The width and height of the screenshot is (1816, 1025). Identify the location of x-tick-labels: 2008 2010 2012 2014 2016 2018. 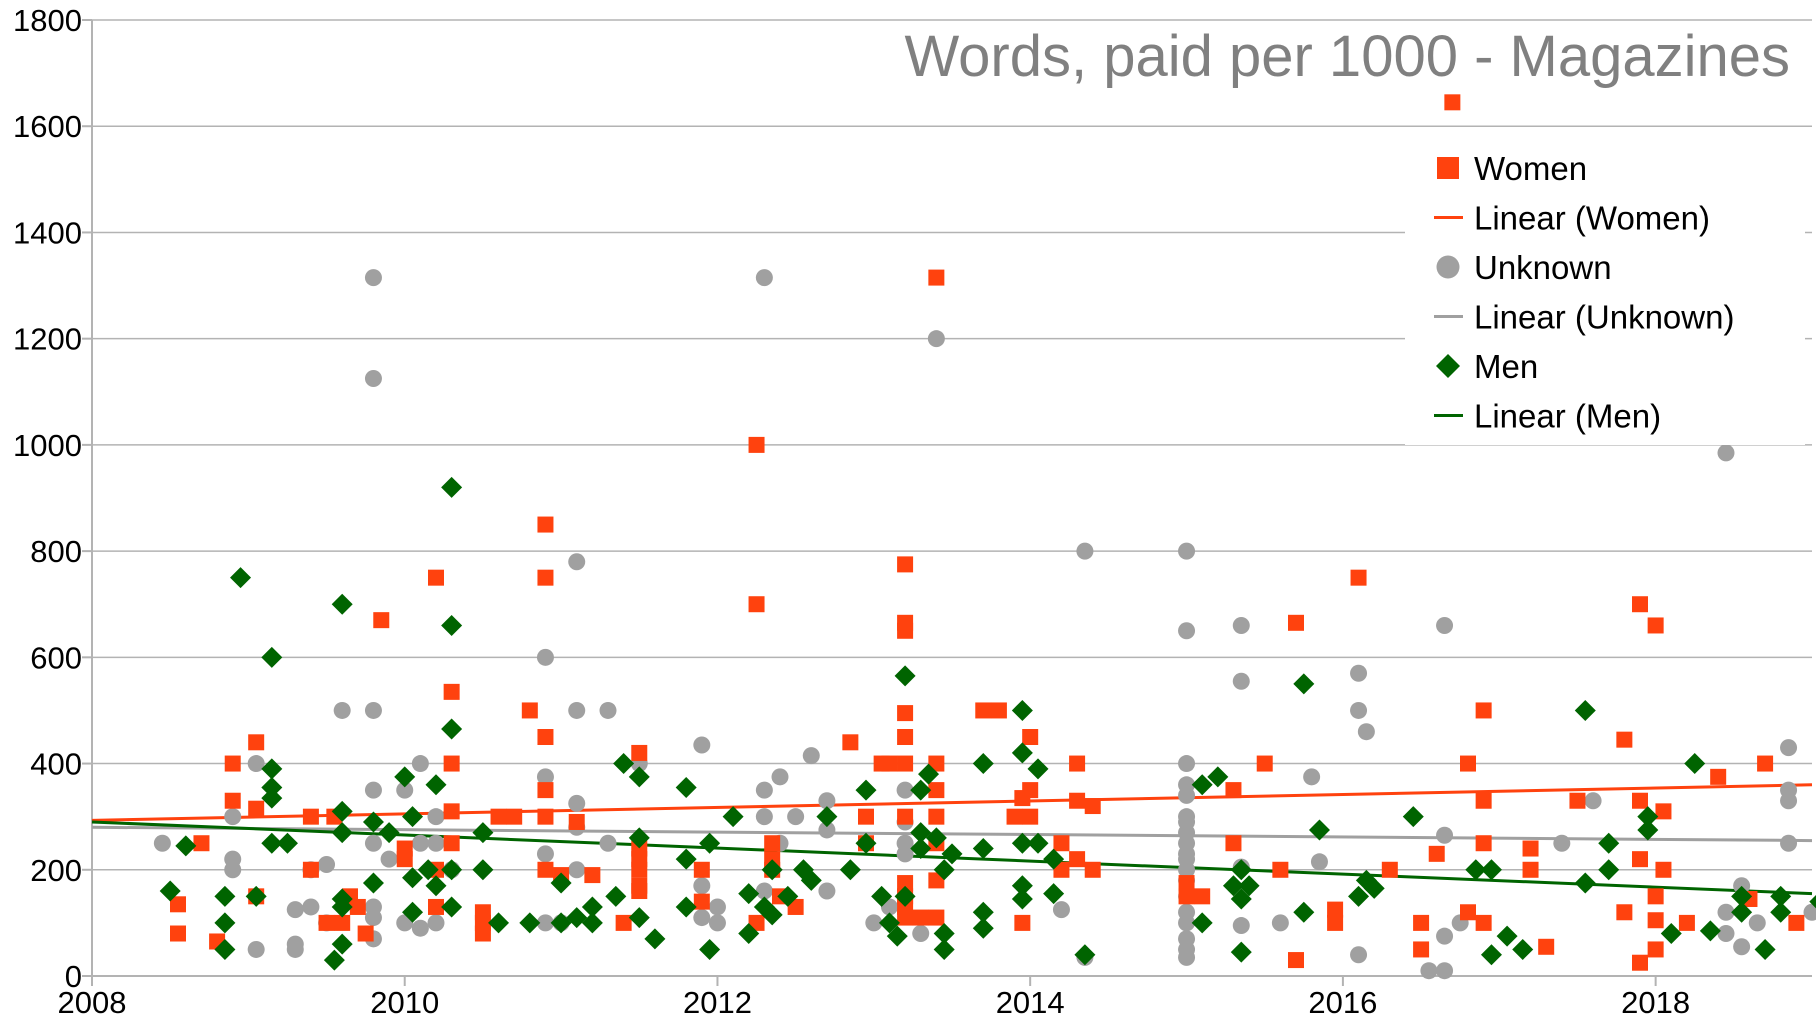
(874, 1002).